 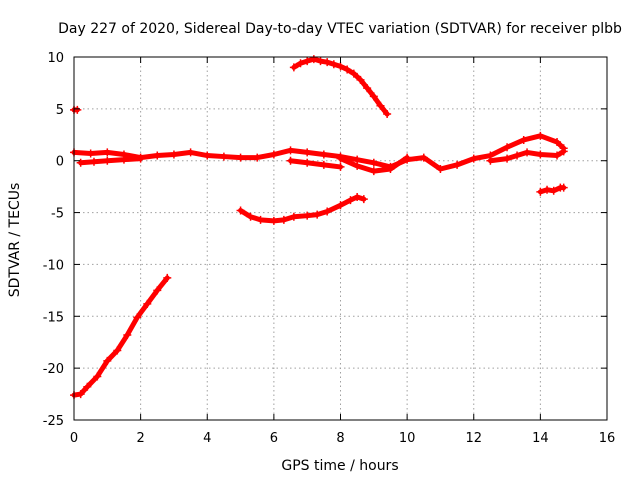 What do you see at coordinates (55, 58) in the screenshot?
I see `y-tick-label: 10` at bounding box center [55, 58].